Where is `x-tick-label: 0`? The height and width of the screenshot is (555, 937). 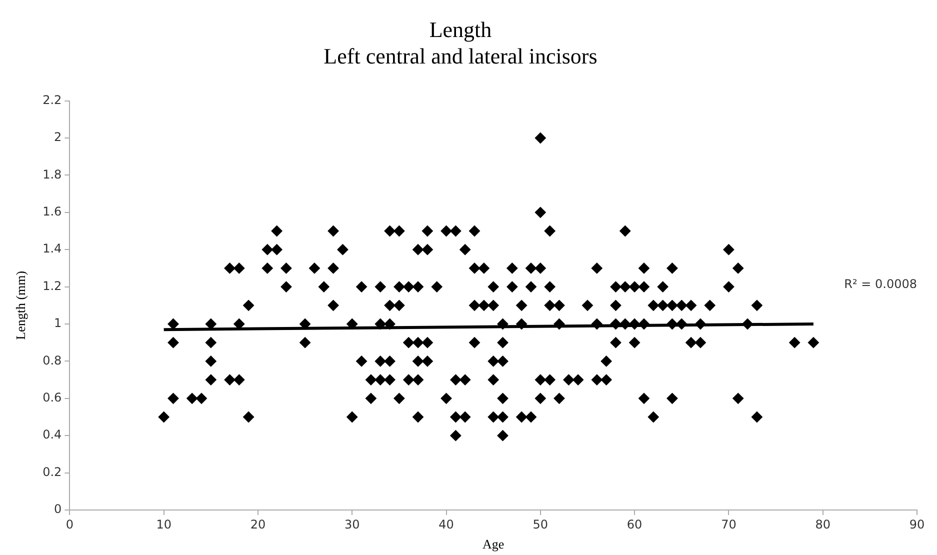 x-tick-label: 0 is located at coordinates (70, 524).